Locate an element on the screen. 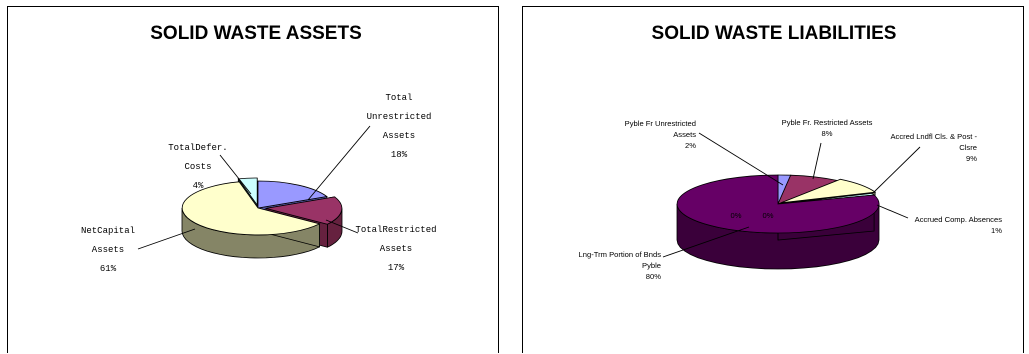  liabilities-chart-title: SOLID WASTE LIABILITIES is located at coordinates (774, 33).